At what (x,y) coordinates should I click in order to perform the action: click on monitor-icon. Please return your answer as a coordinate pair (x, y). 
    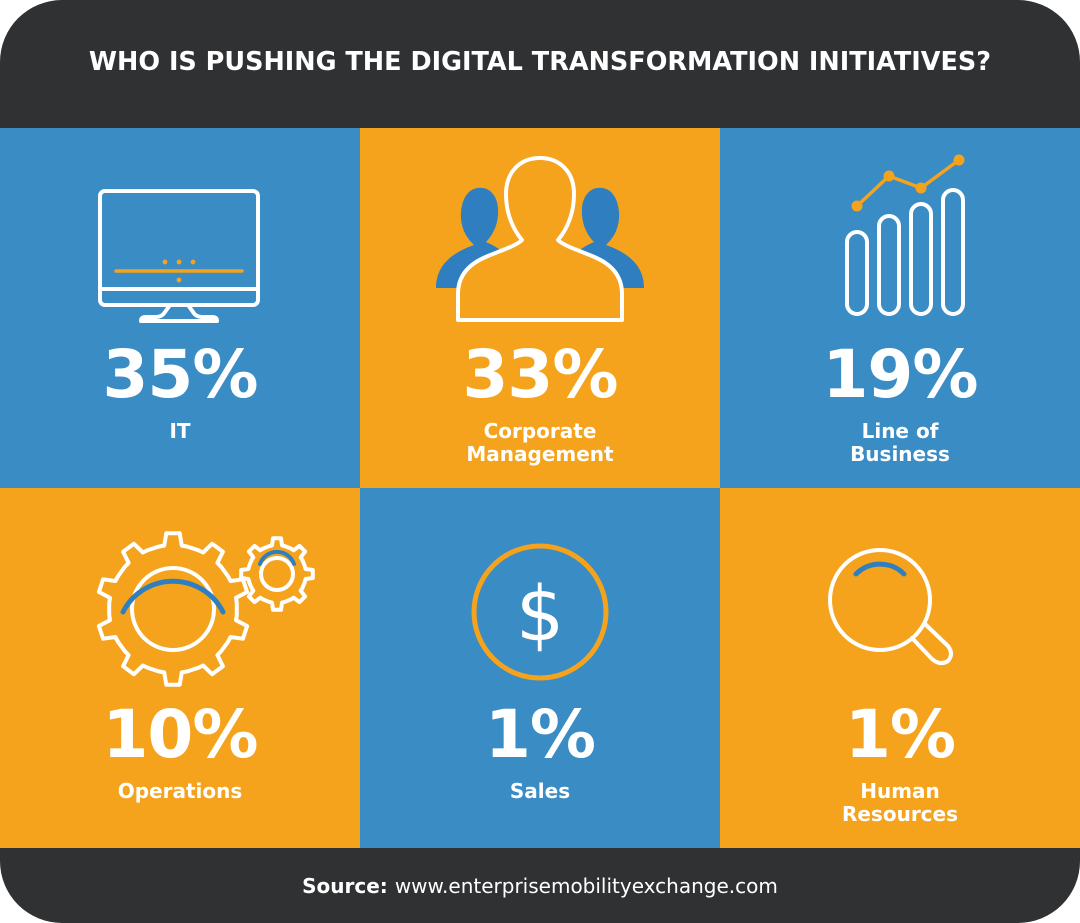
    Looking at the image, I should click on (179, 256).